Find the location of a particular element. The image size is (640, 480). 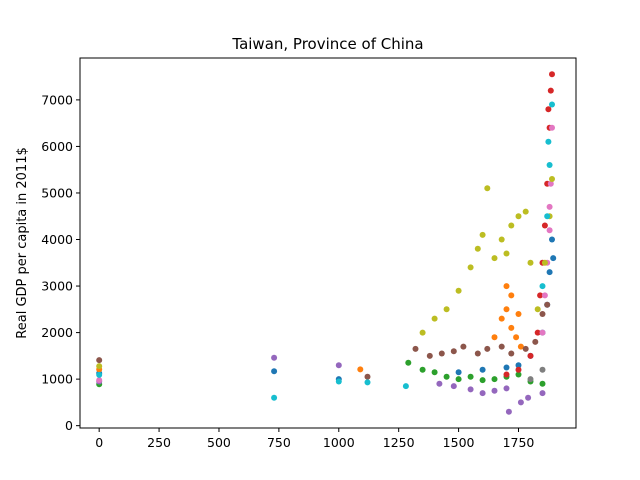

data-point-s4-p1 is located at coordinates (274, 357).